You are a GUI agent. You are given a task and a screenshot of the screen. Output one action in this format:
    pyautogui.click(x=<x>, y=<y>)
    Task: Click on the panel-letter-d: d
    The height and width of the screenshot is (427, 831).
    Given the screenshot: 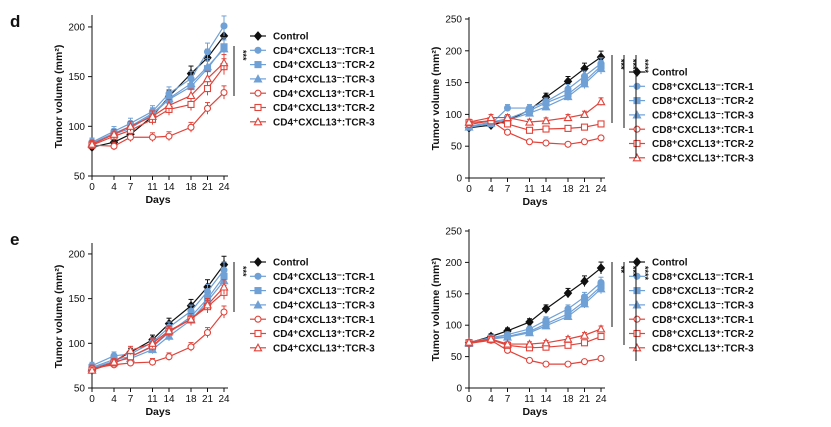 What is the action you would take?
    pyautogui.click(x=15, y=21)
    